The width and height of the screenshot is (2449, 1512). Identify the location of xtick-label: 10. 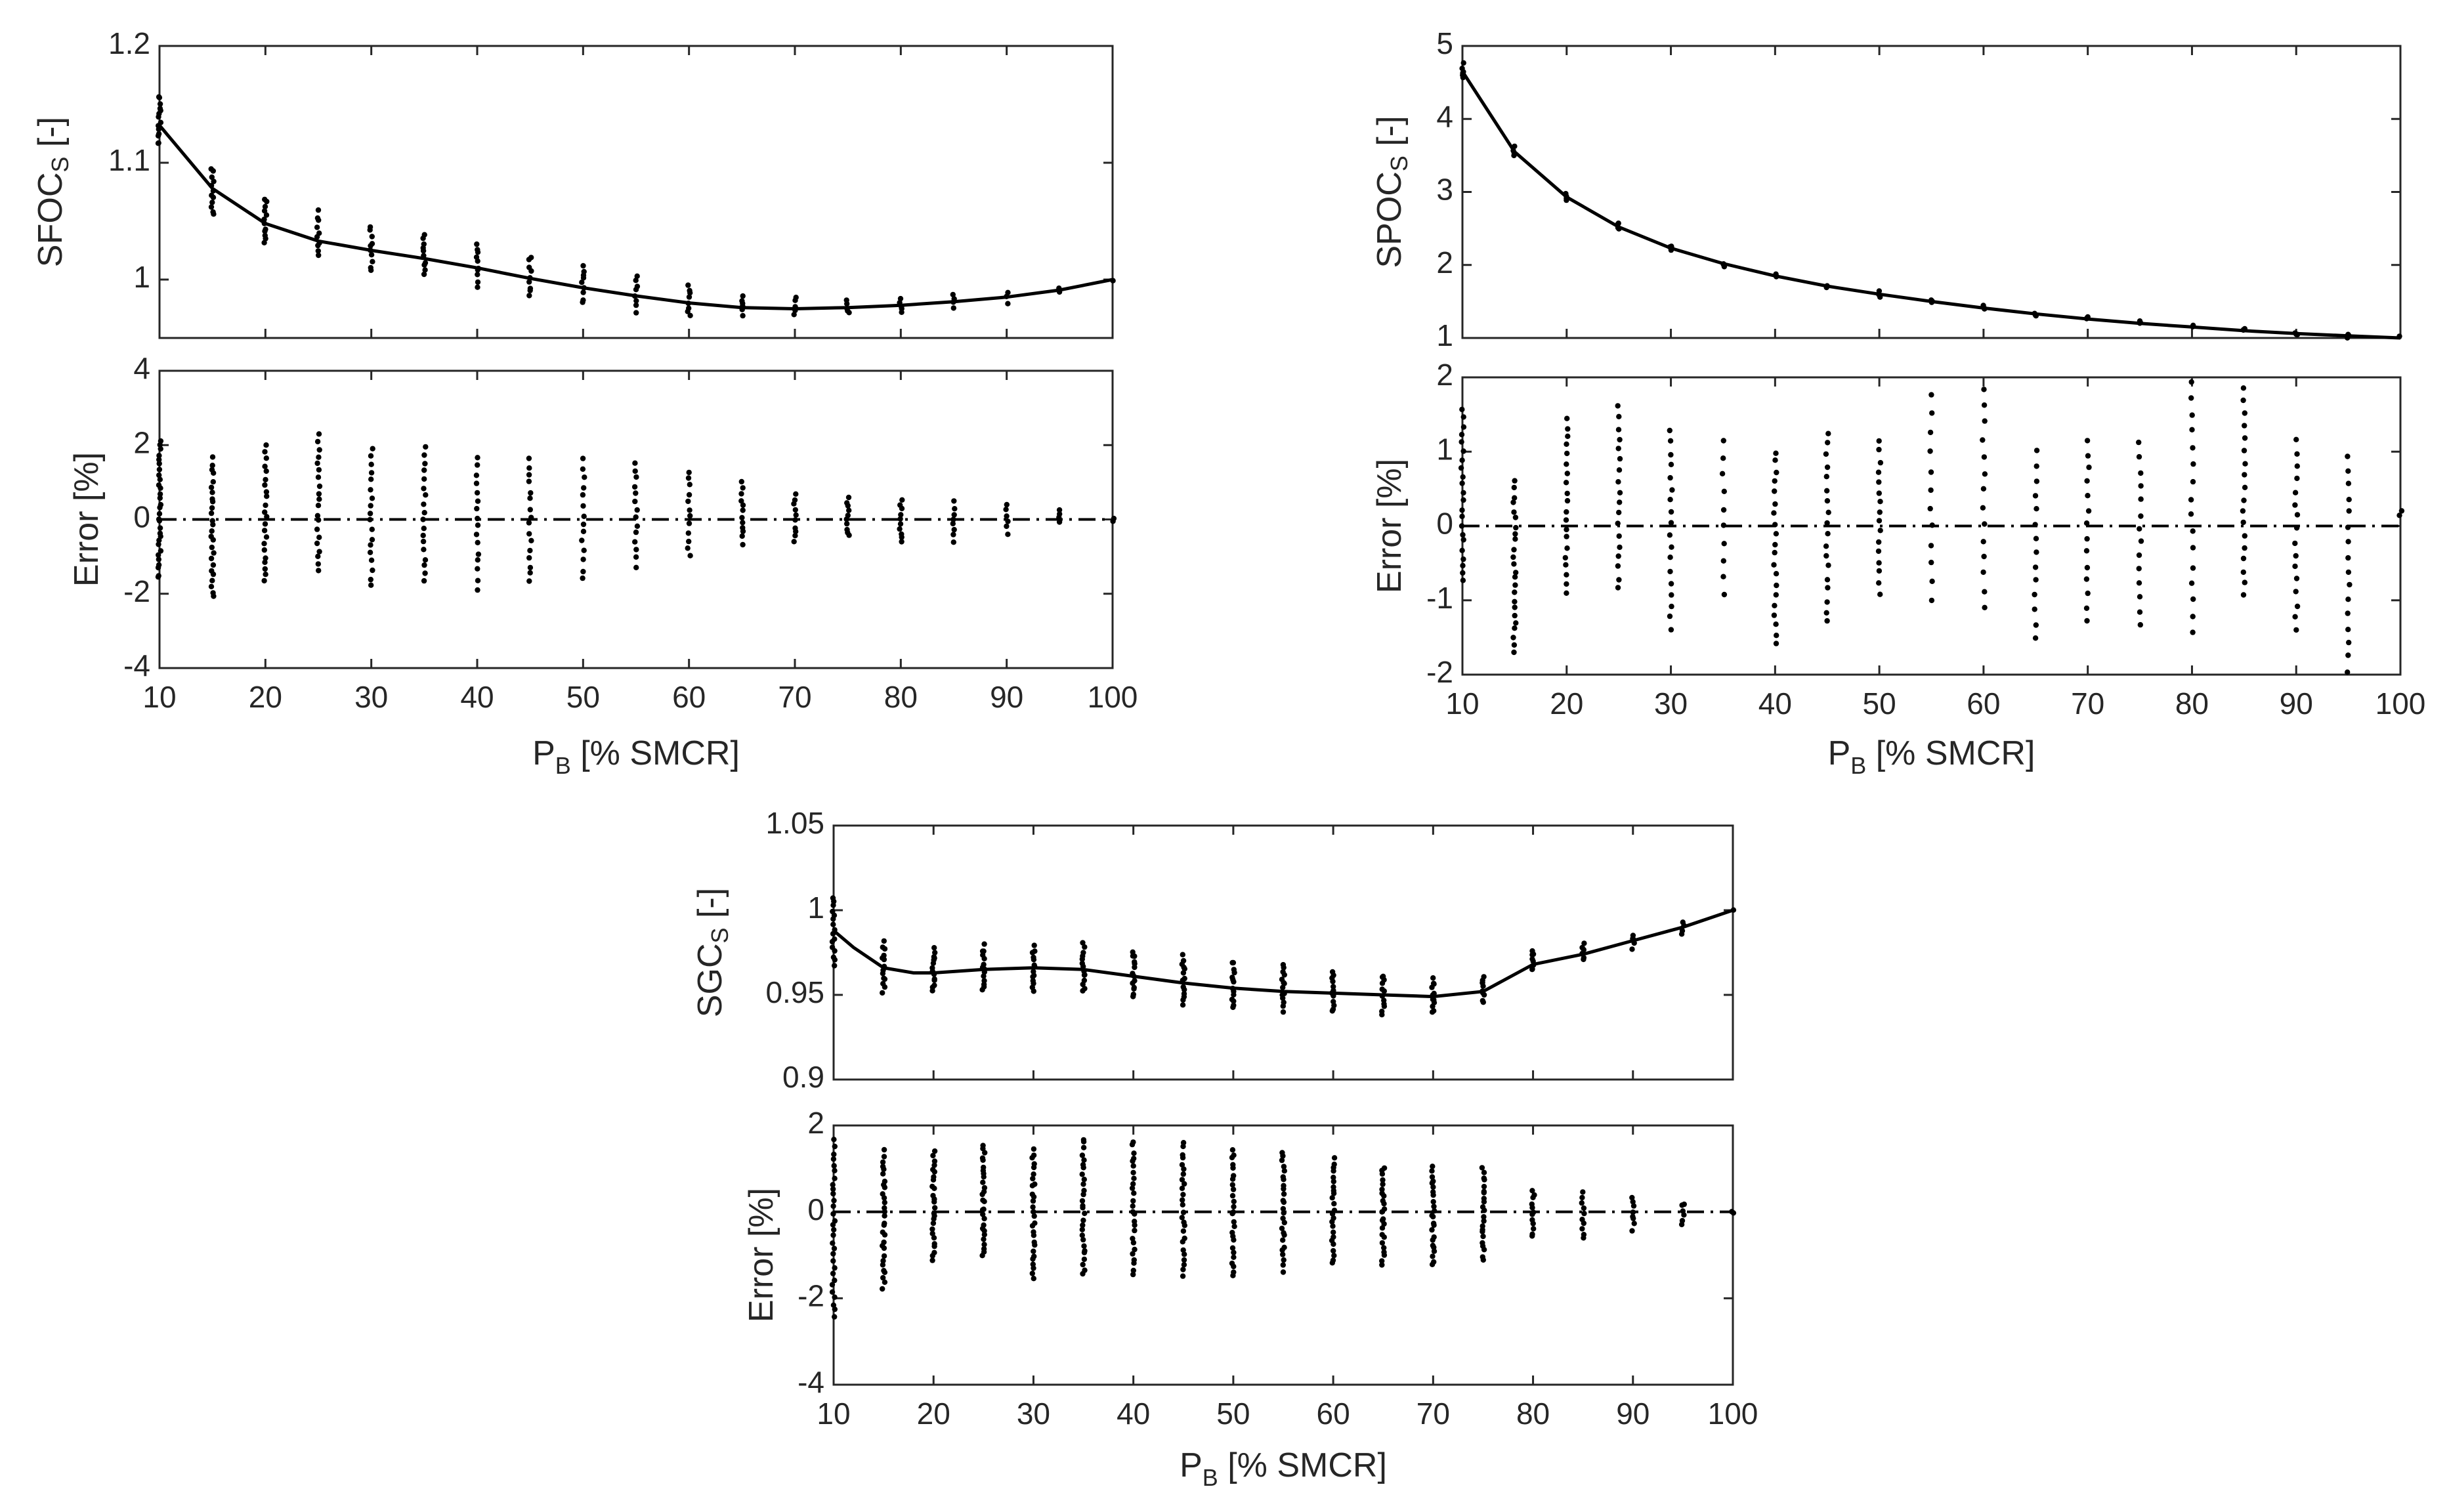
(159, 697).